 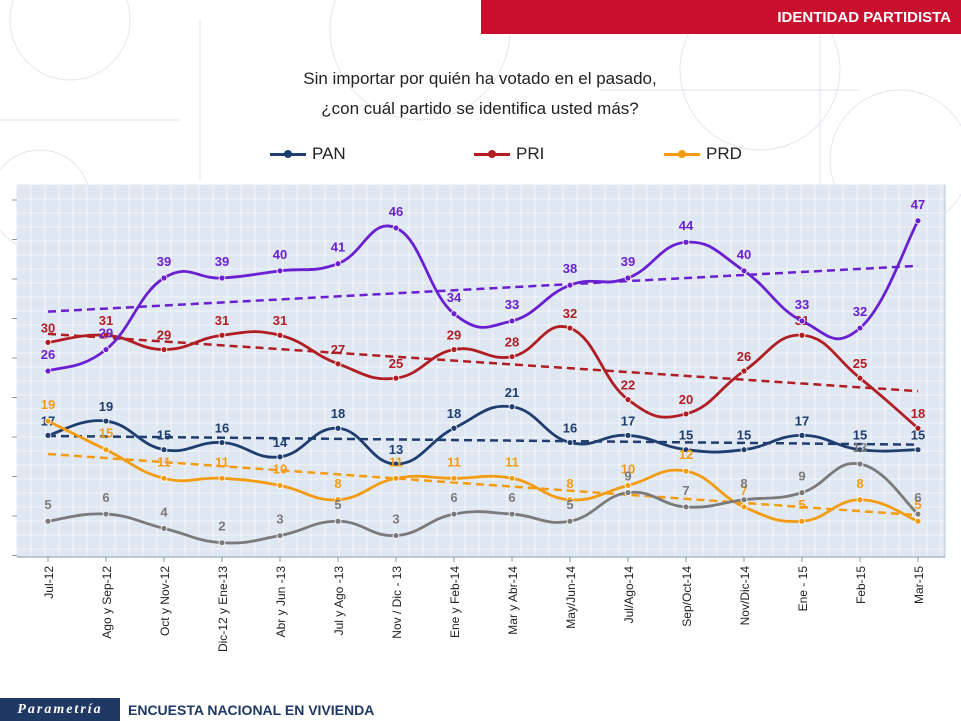 What do you see at coordinates (280, 442) in the screenshot?
I see `data-label-pan: 14` at bounding box center [280, 442].